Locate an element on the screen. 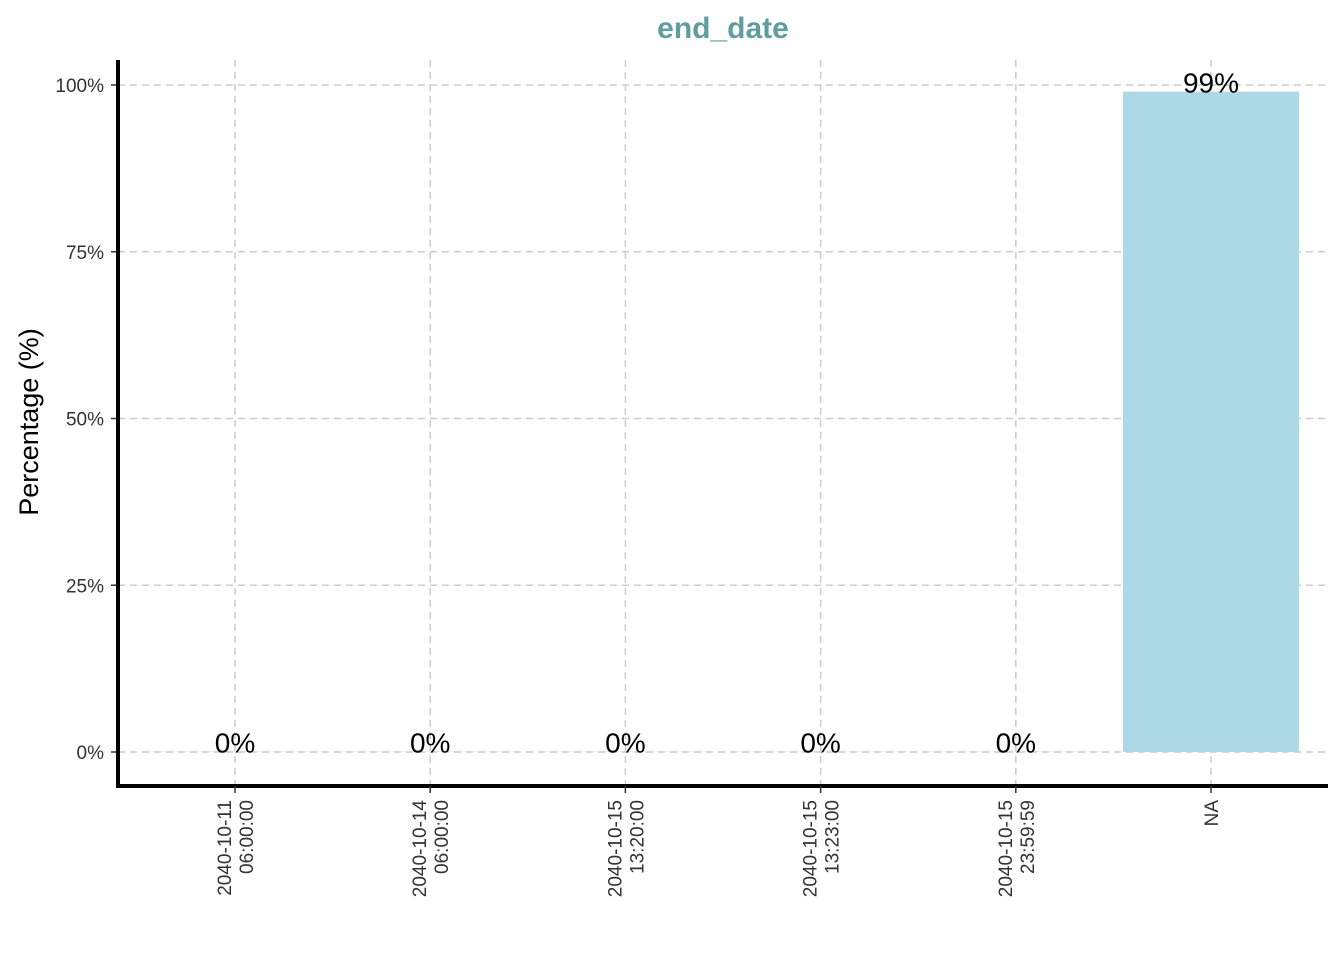  x-tick-label: 2040-10-15 23:59:59 is located at coordinates (1017, 848).